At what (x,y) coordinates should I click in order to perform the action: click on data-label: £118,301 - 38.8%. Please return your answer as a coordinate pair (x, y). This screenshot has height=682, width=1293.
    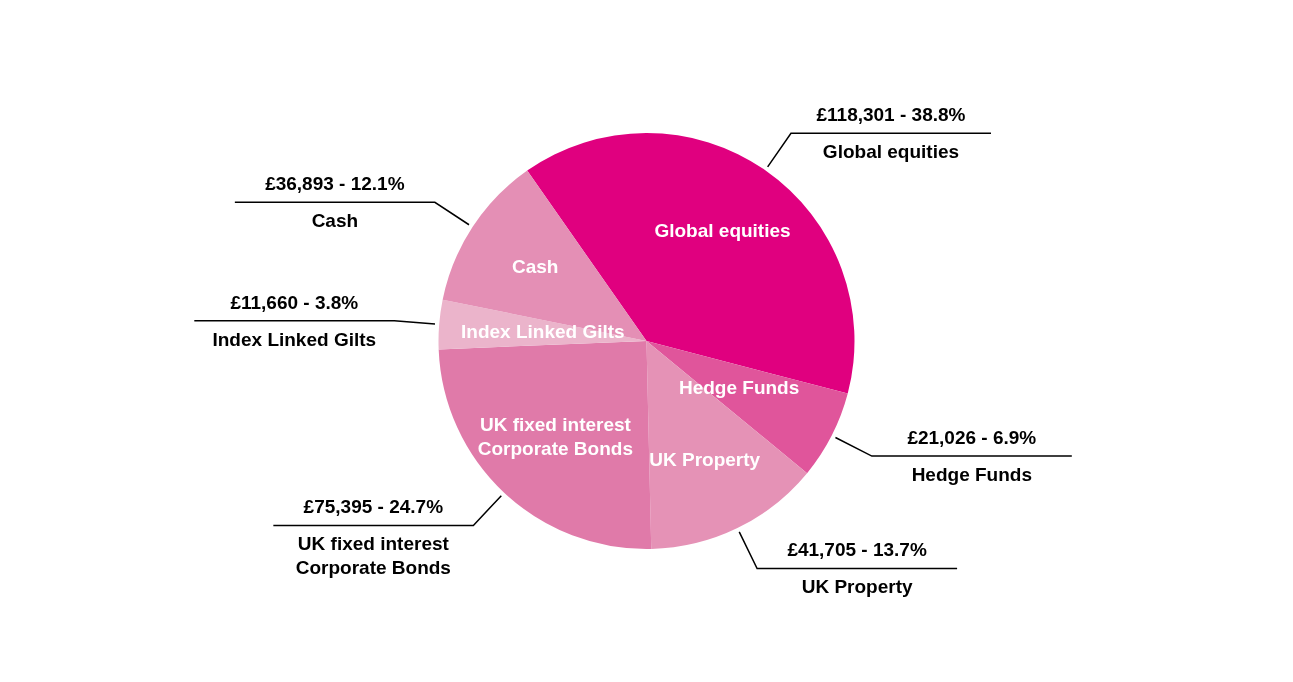
    Looking at the image, I should click on (891, 115).